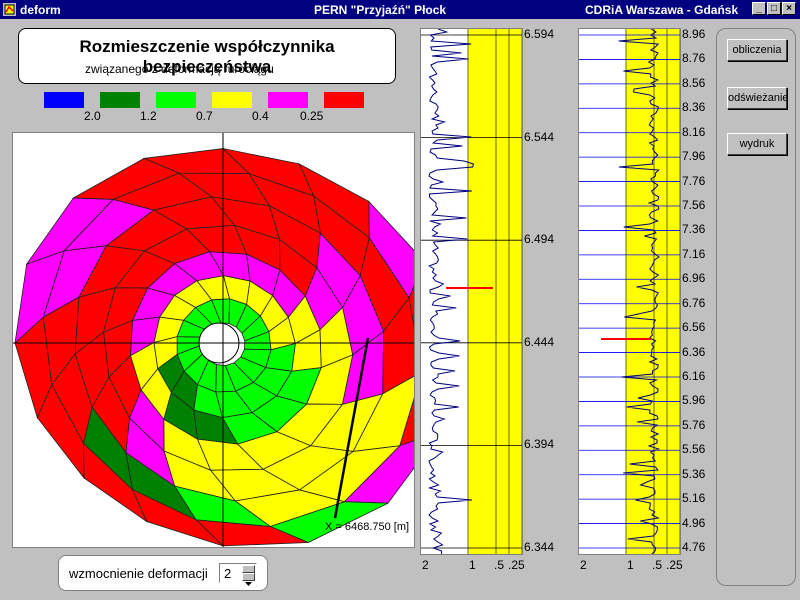 The height and width of the screenshot is (600, 800). Describe the element at coordinates (539, 341) in the screenshot. I see `gauge-y-tick: 6.444` at that location.